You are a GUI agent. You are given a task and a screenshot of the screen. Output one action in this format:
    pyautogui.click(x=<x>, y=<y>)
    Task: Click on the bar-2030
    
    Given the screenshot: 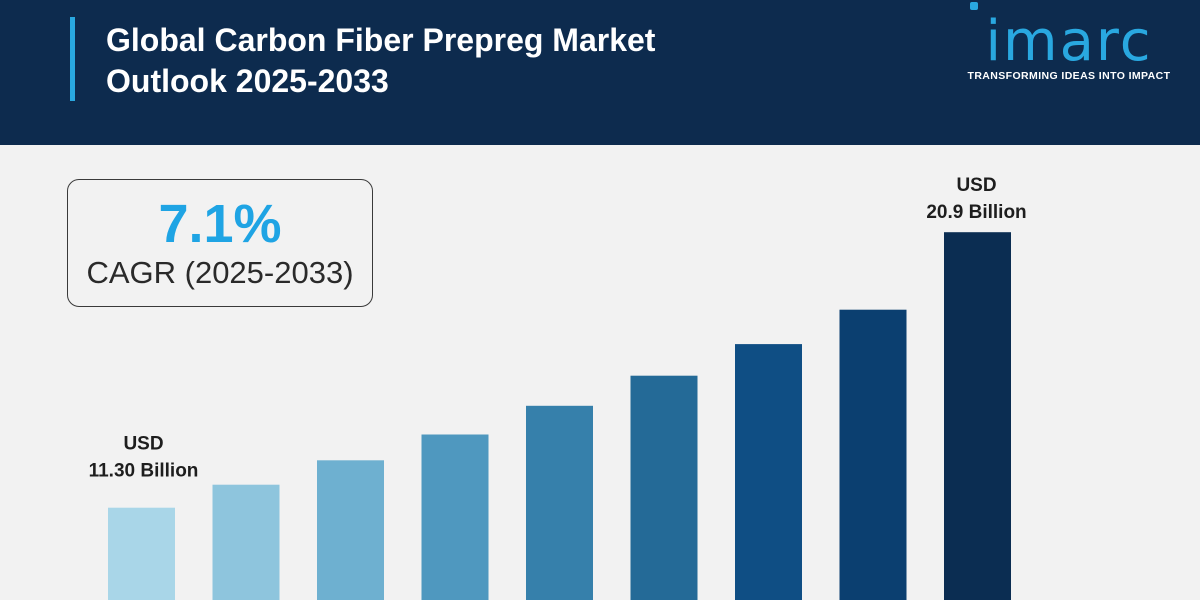 What is the action you would take?
    pyautogui.click(x=664, y=487)
    